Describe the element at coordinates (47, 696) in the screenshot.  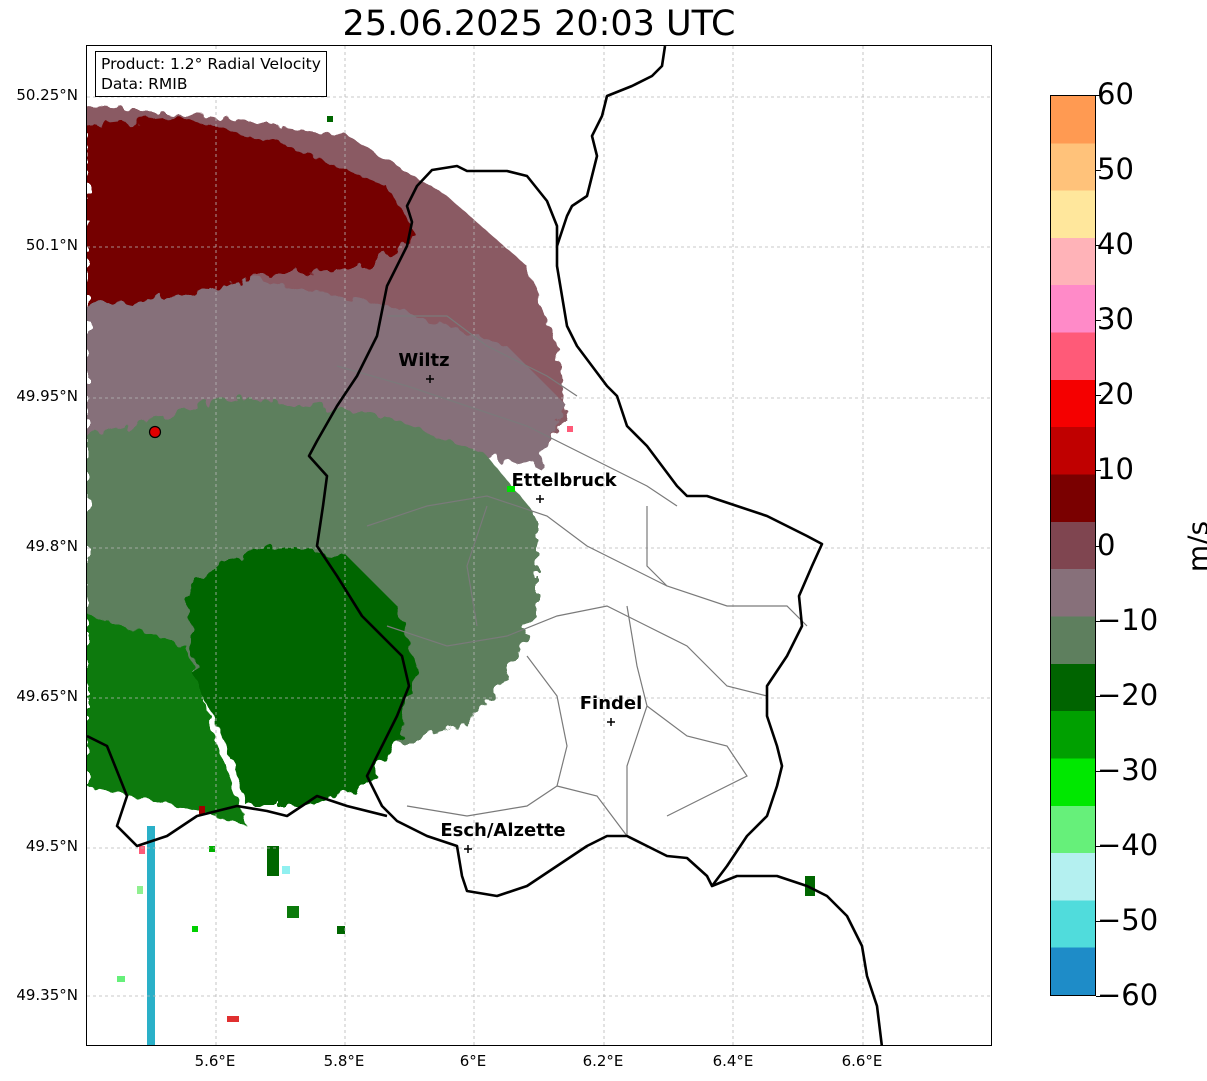
I see `y-tick-label: 49.65°N` at that location.